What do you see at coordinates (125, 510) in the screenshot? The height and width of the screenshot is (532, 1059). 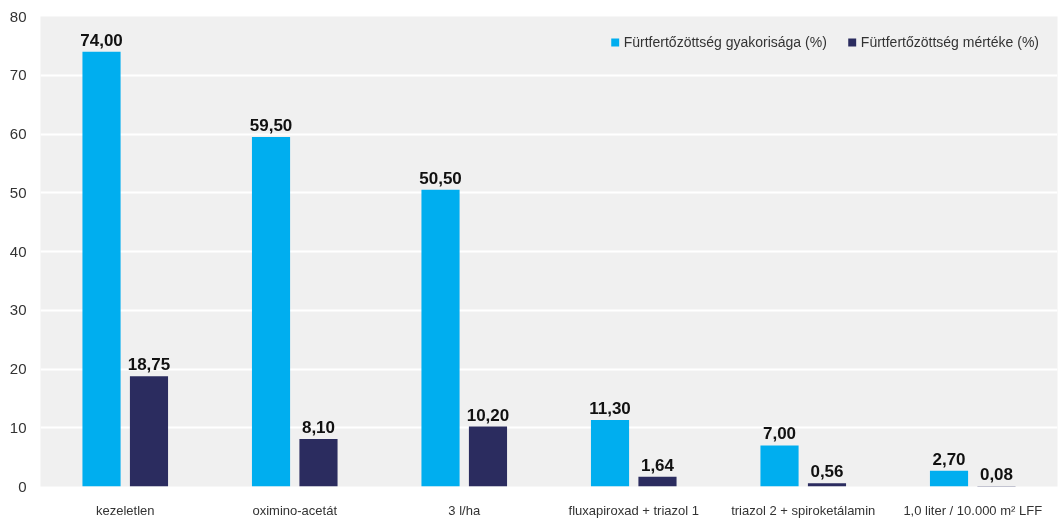 I see `x-tick-label: kezeletlen` at bounding box center [125, 510].